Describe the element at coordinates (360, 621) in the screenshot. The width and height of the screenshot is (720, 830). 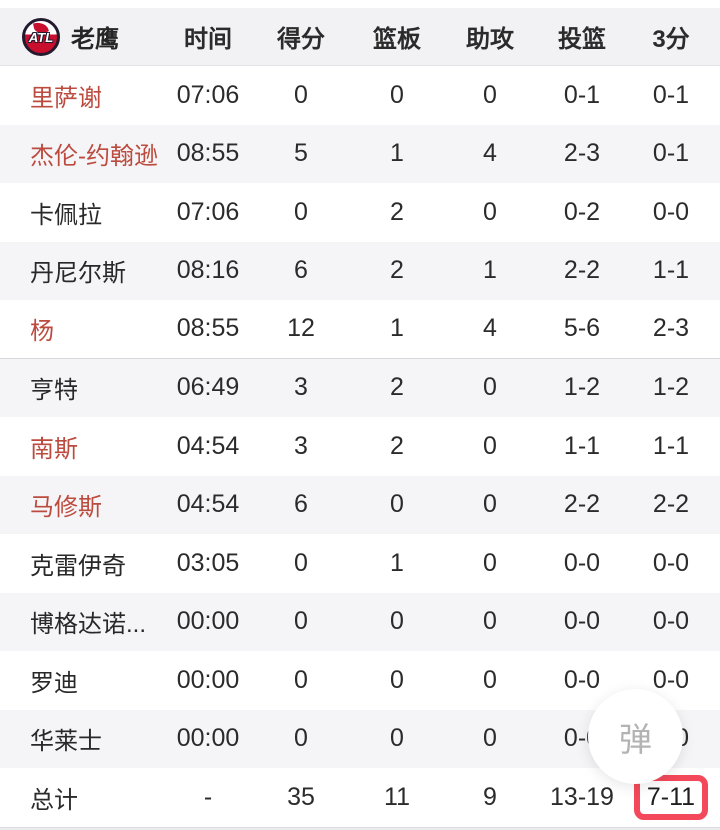
I see `player-row: 博格达诺... 00:00 0 0 0 0-0 0-0` at that location.